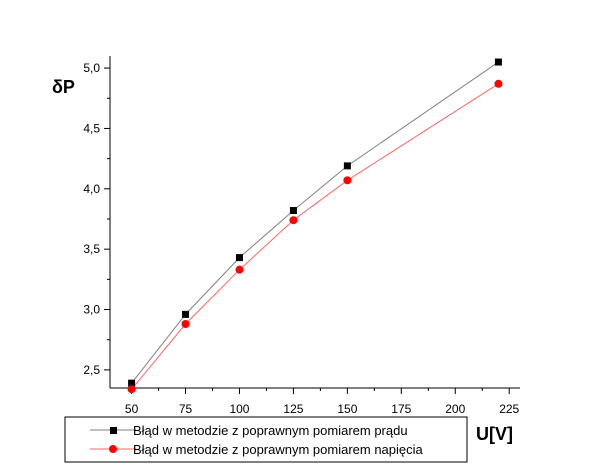 The image size is (604, 467). What do you see at coordinates (113, 449) in the screenshot?
I see `legend-marker-voltage` at bounding box center [113, 449].